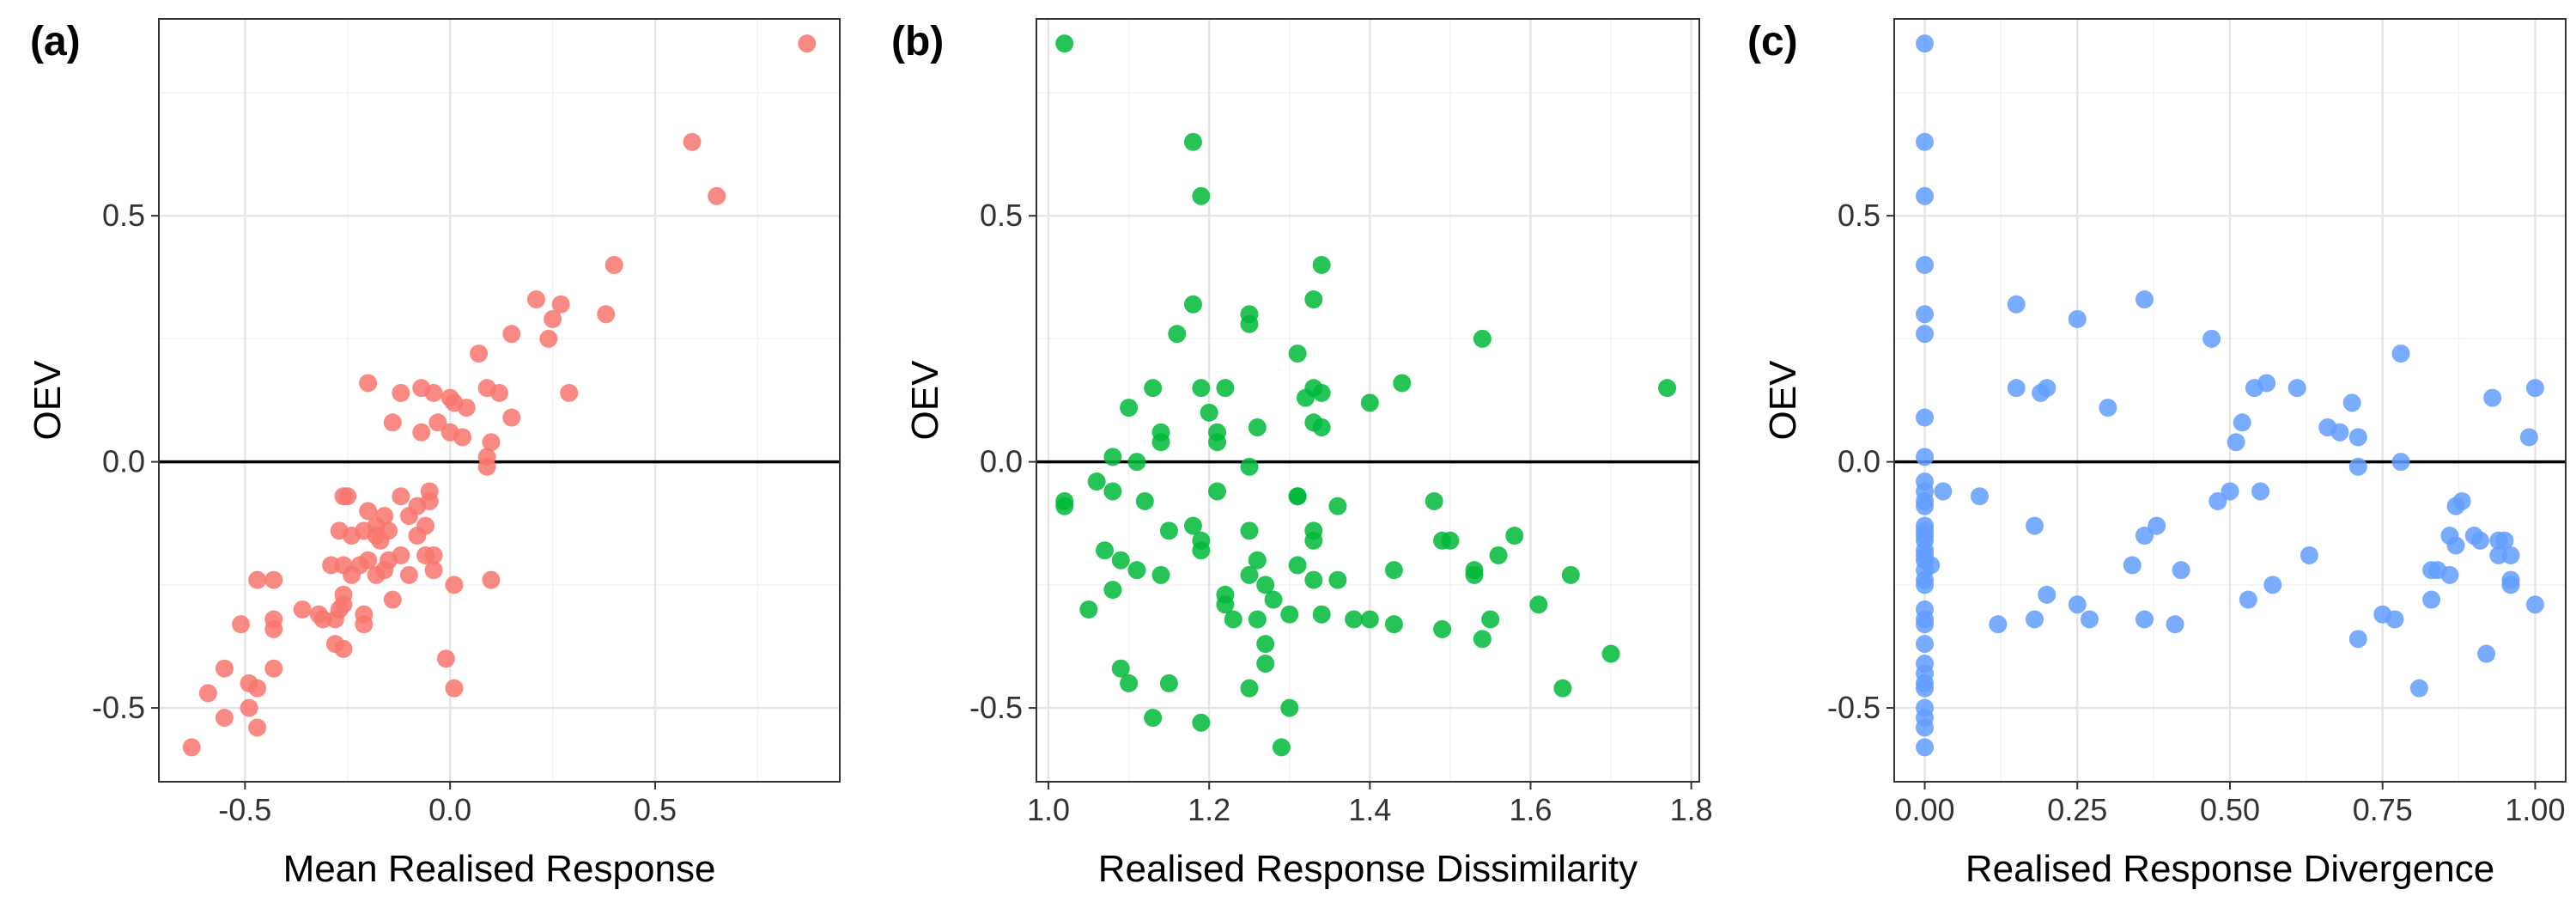 This screenshot has width=2576, height=902. I want to click on x-tick-label: 1.00, so click(2535, 809).